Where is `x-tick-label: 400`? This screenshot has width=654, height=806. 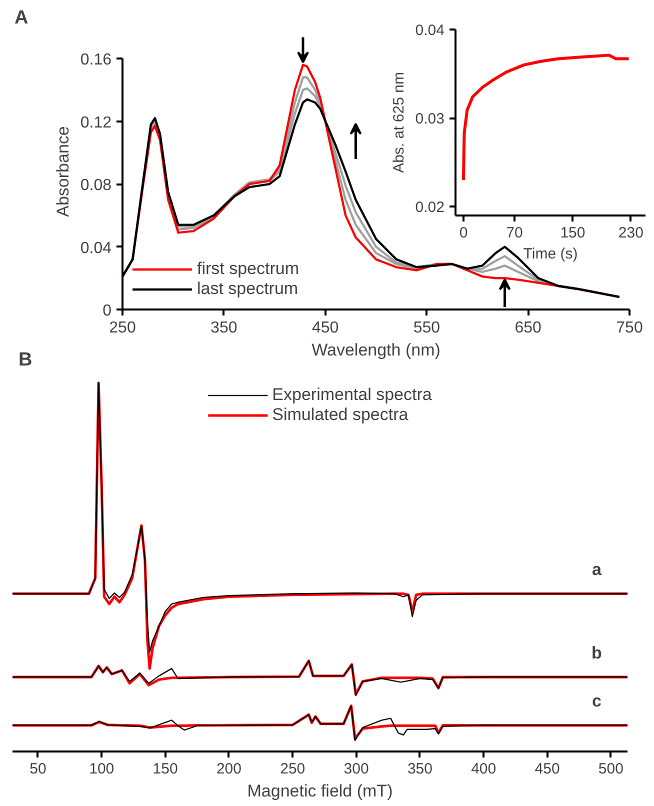 x-tick-label: 400 is located at coordinates (483, 769).